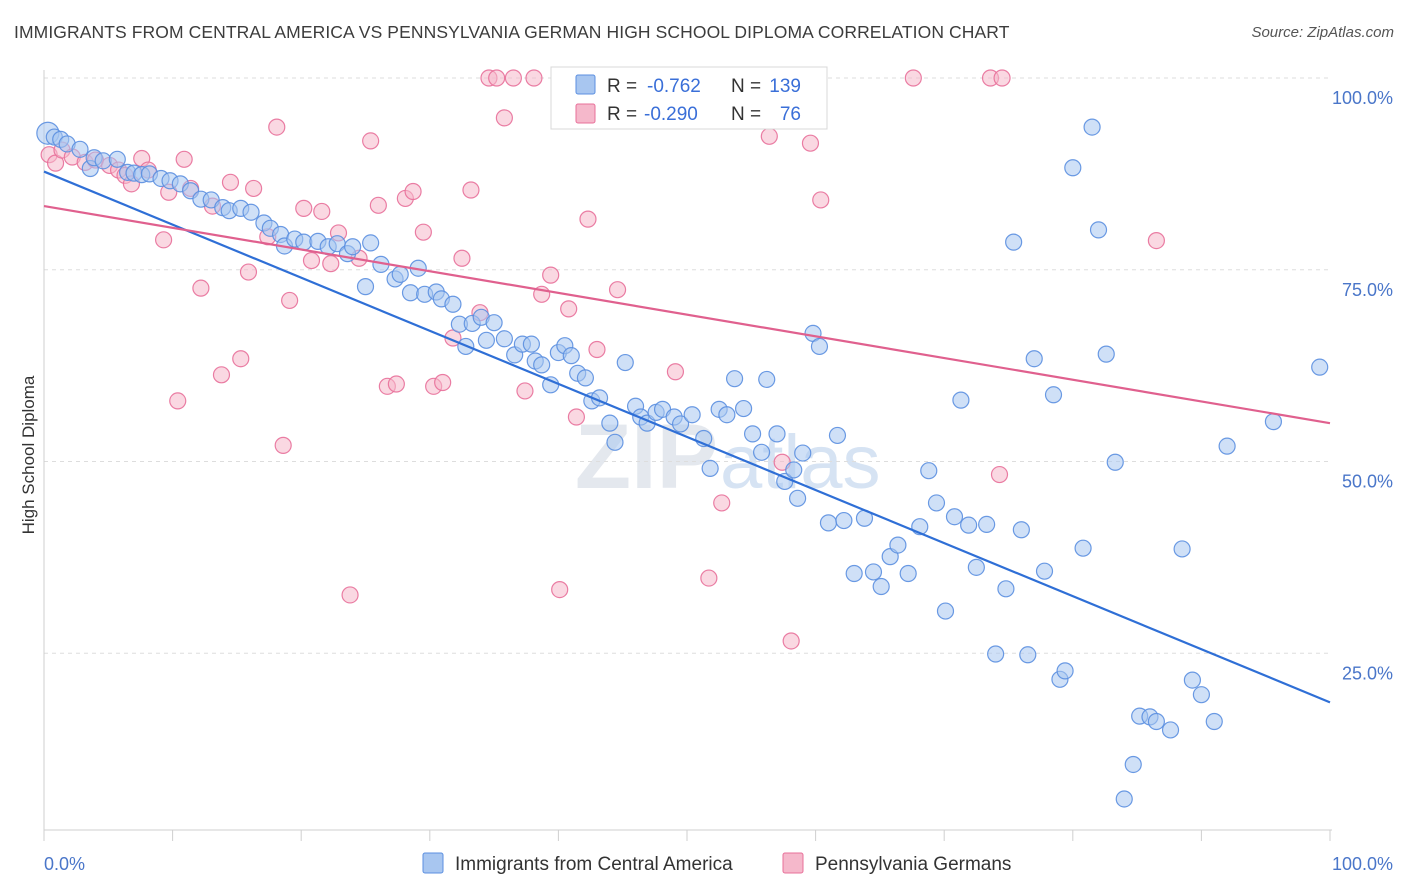 The height and width of the screenshot is (892, 1406). I want to click on y-tick-labels: 100.0% 75.0% 50.0% 25.0%, so click(1362, 385).